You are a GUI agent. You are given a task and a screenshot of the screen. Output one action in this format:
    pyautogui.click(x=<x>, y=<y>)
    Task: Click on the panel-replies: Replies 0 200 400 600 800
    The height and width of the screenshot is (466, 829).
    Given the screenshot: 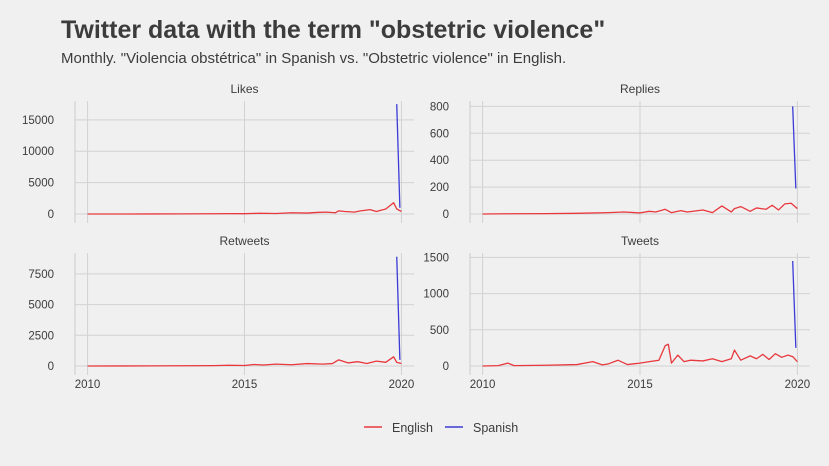 What is the action you would take?
    pyautogui.click(x=620, y=152)
    